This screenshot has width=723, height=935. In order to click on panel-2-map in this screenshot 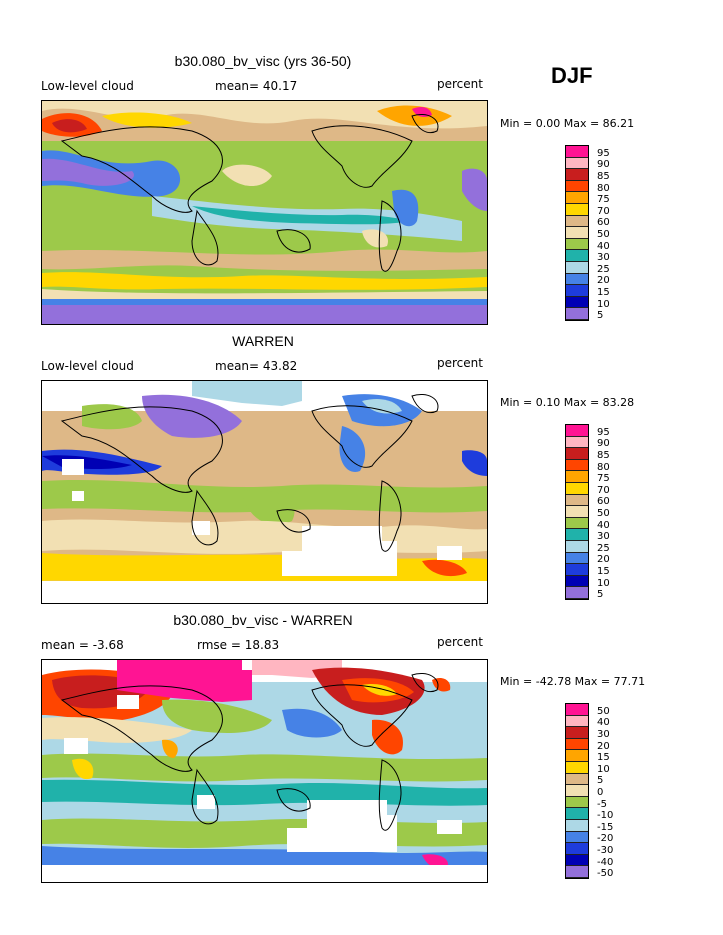, I will do `click(264, 492)`.